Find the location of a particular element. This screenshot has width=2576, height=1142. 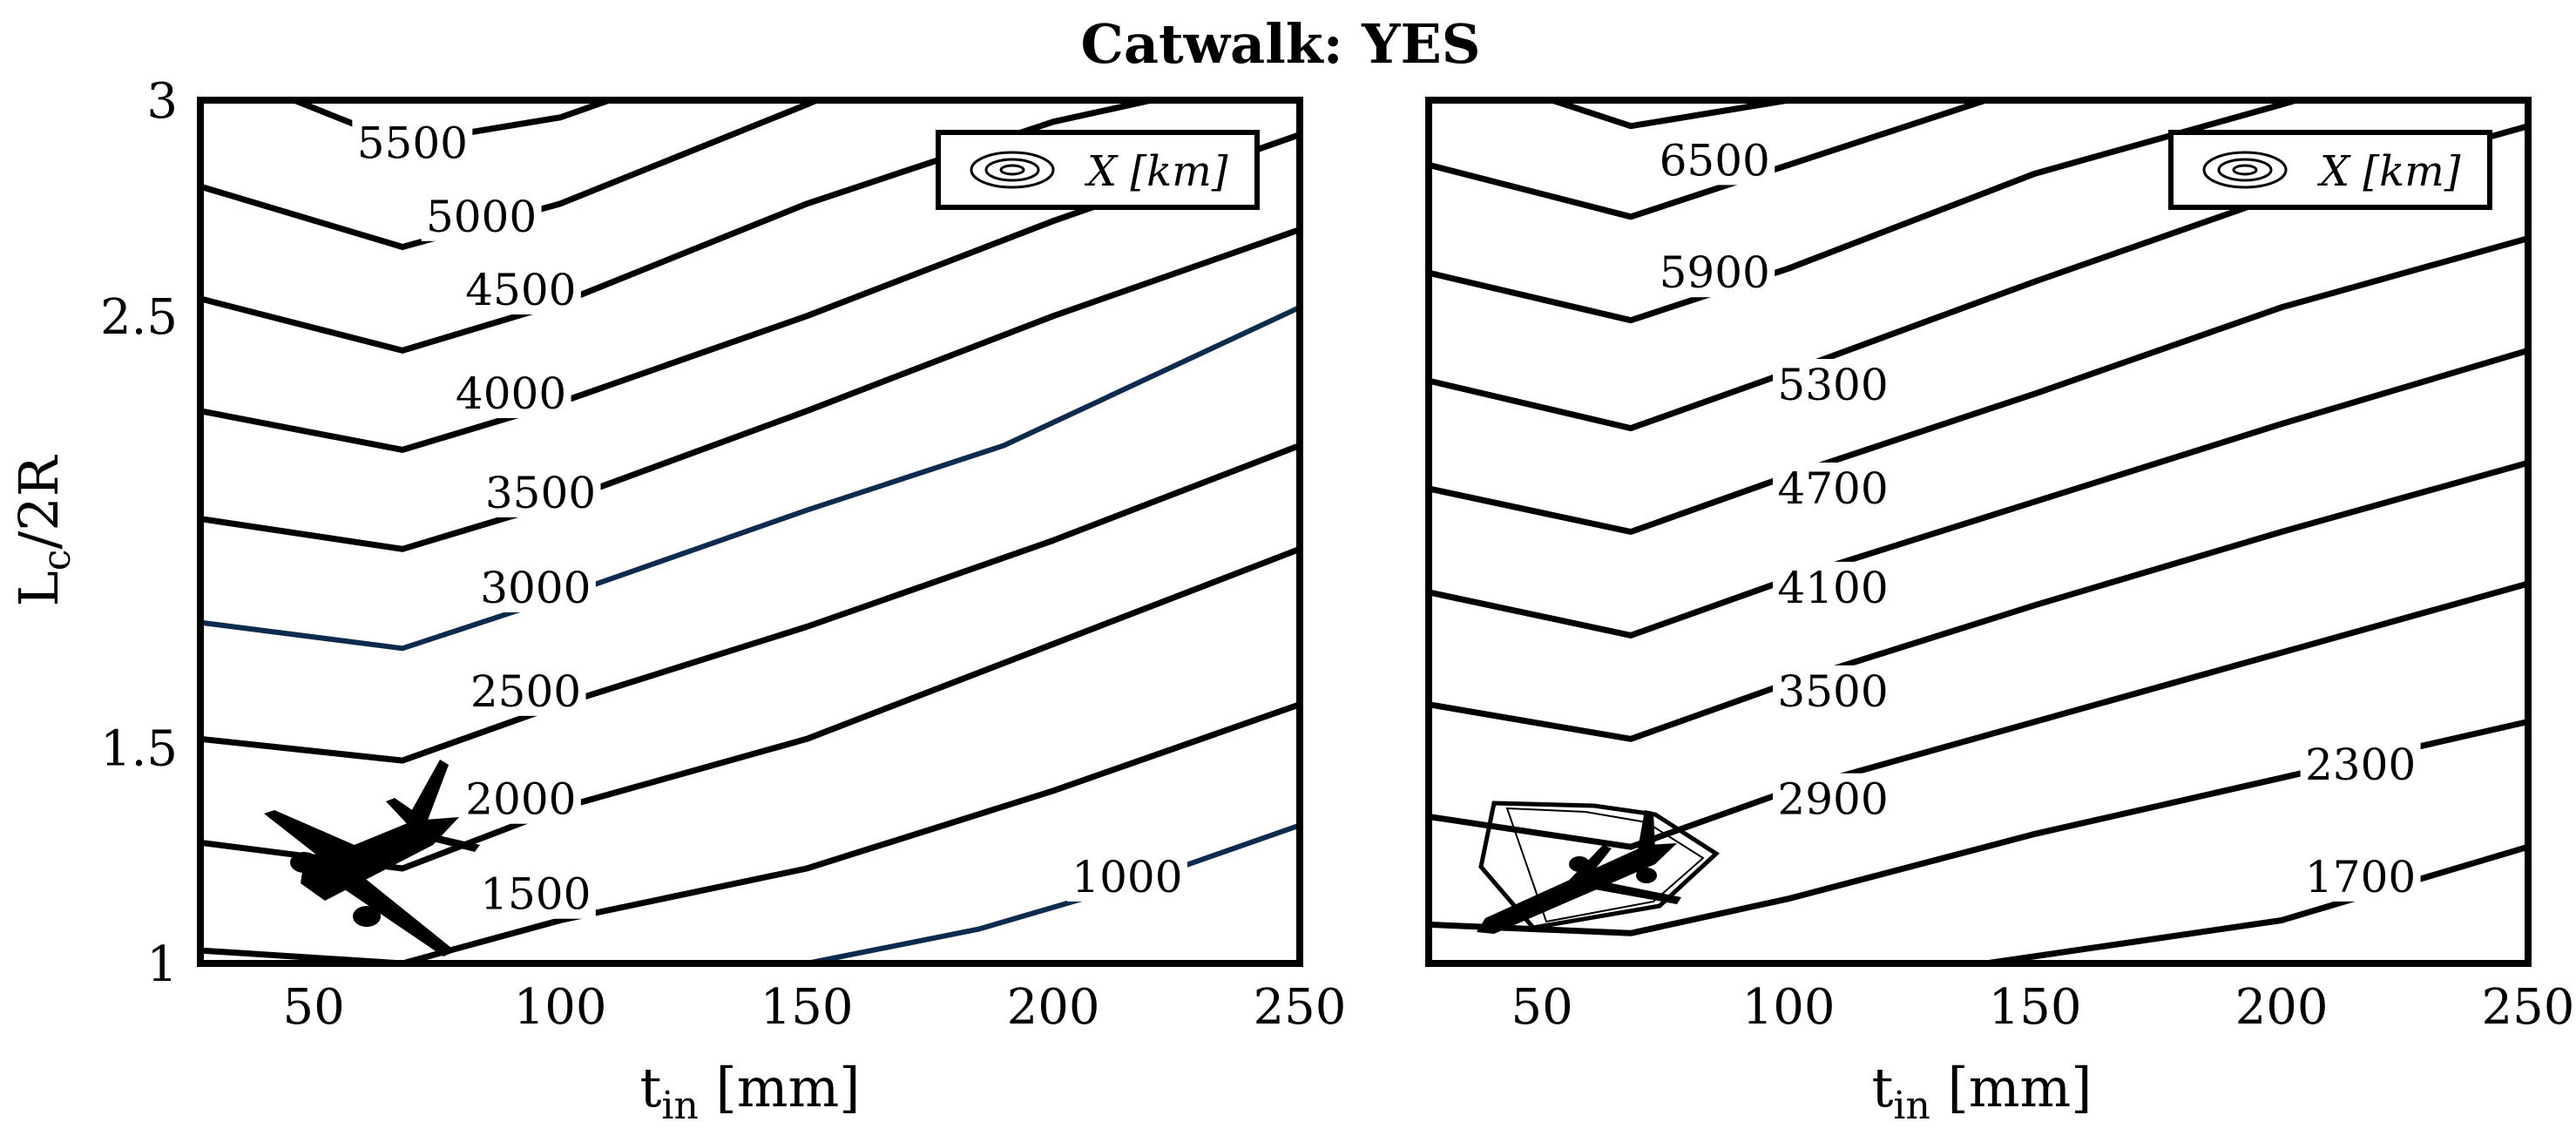

contour-label-4000: 4000 is located at coordinates (511, 393).